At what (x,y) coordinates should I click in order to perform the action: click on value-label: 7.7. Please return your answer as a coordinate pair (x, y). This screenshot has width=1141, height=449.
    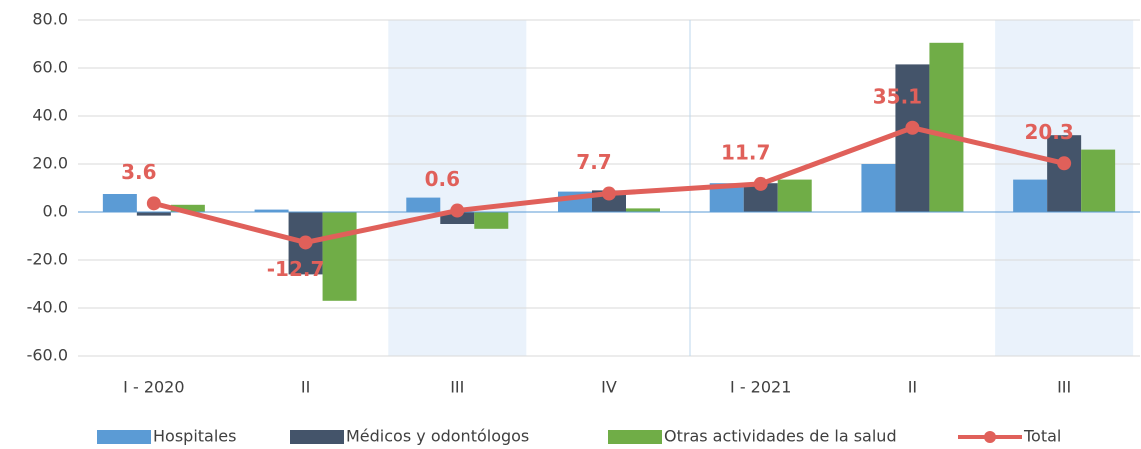
    Looking at the image, I should click on (593, 162).